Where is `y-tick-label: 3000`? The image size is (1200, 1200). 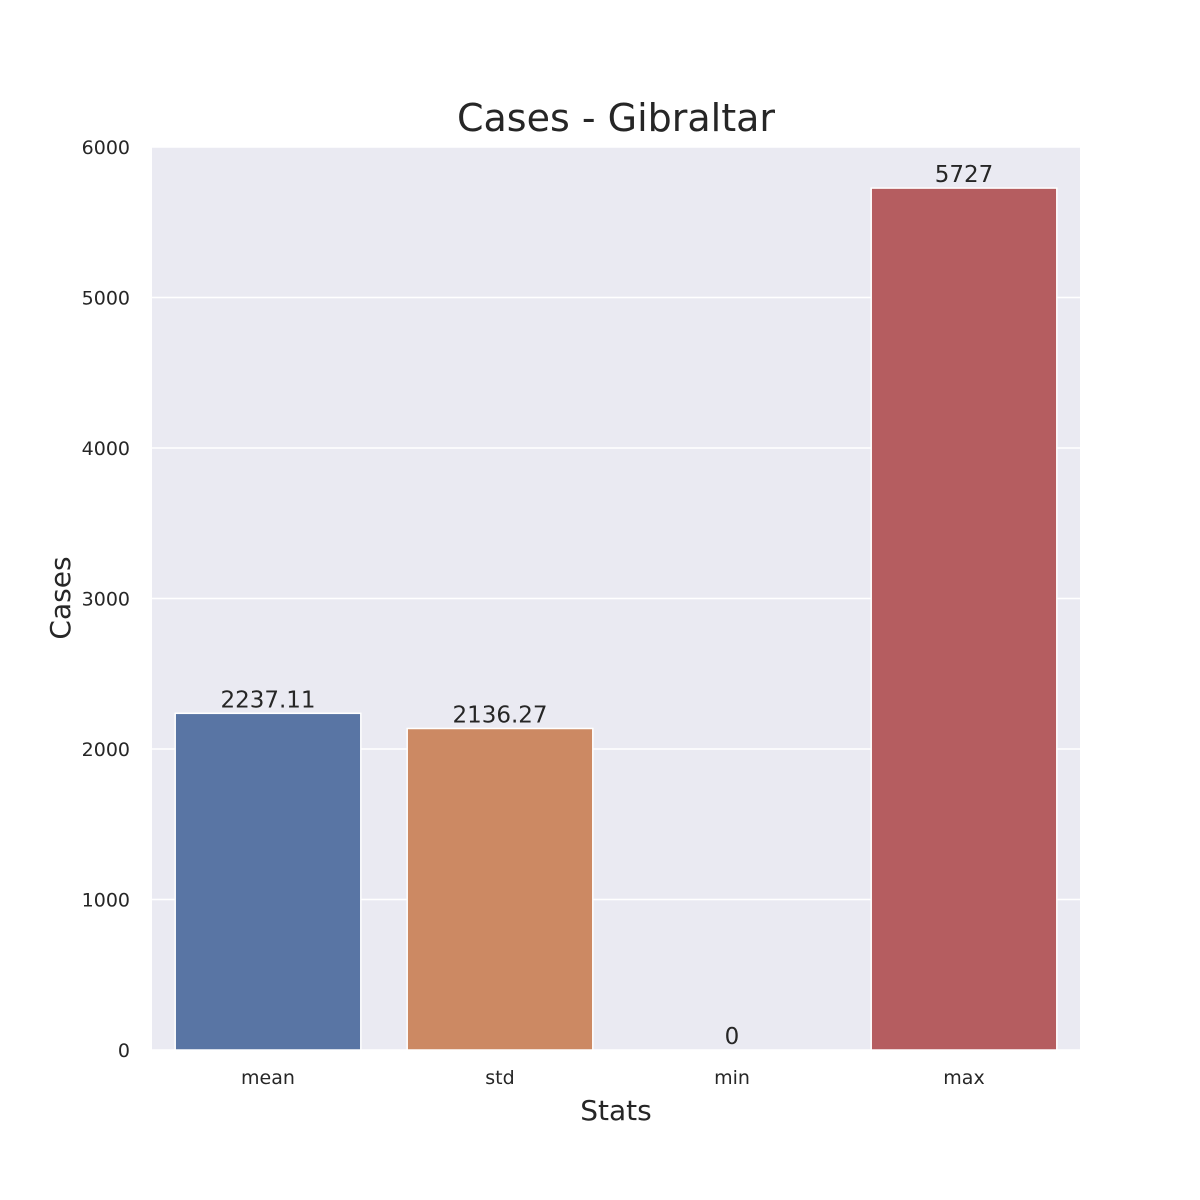
y-tick-label: 3000 is located at coordinates (106, 600).